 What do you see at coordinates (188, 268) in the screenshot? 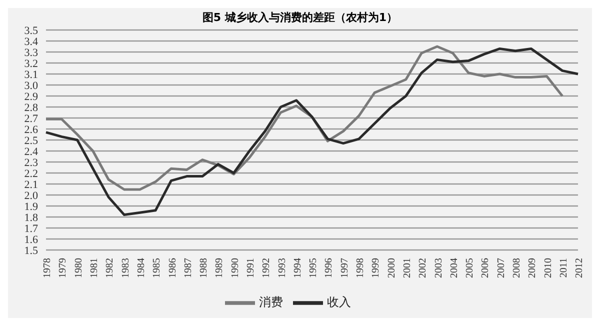
I see `x-tick-label: 1987` at bounding box center [188, 268].